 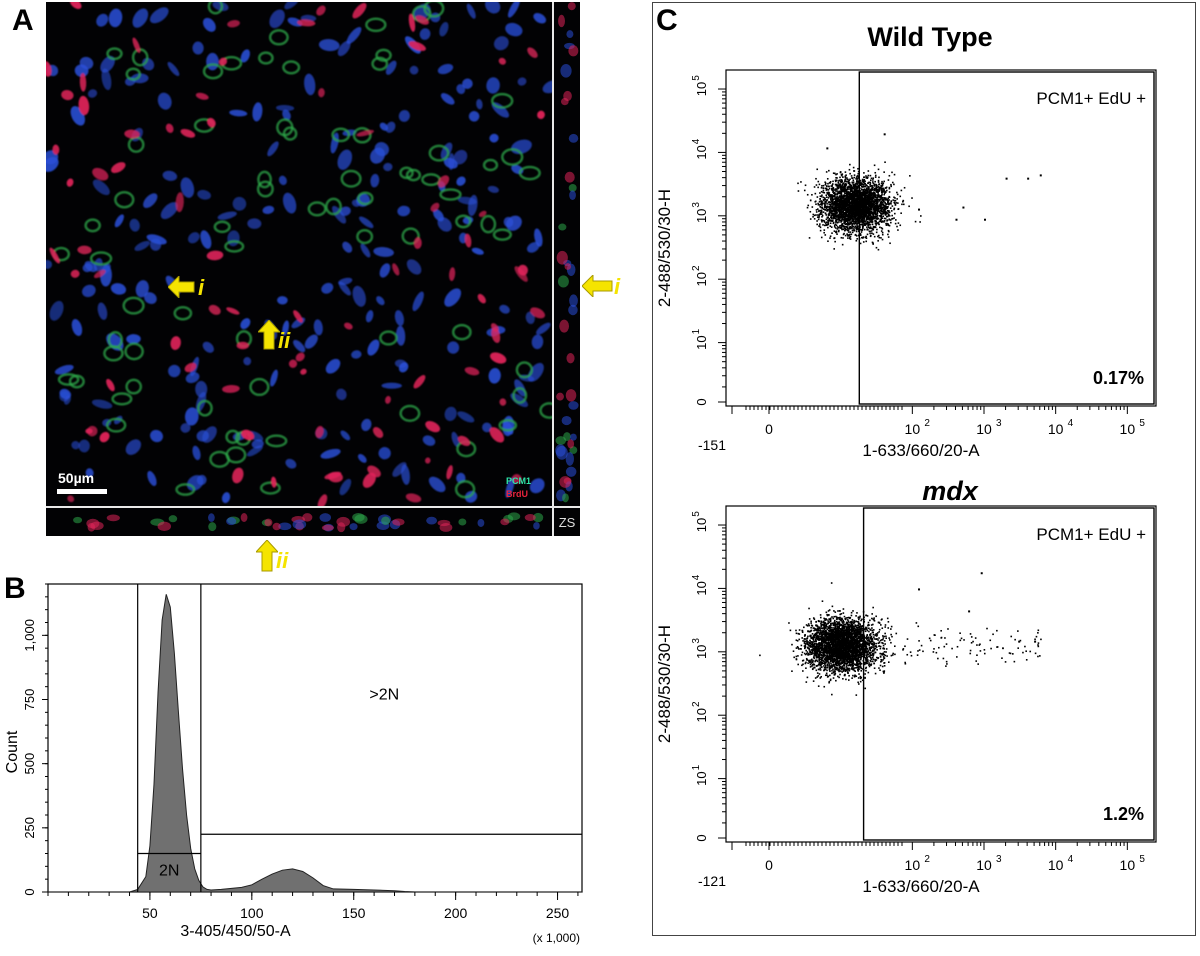 I want to click on y-tick-label: 0, so click(x=701, y=401).